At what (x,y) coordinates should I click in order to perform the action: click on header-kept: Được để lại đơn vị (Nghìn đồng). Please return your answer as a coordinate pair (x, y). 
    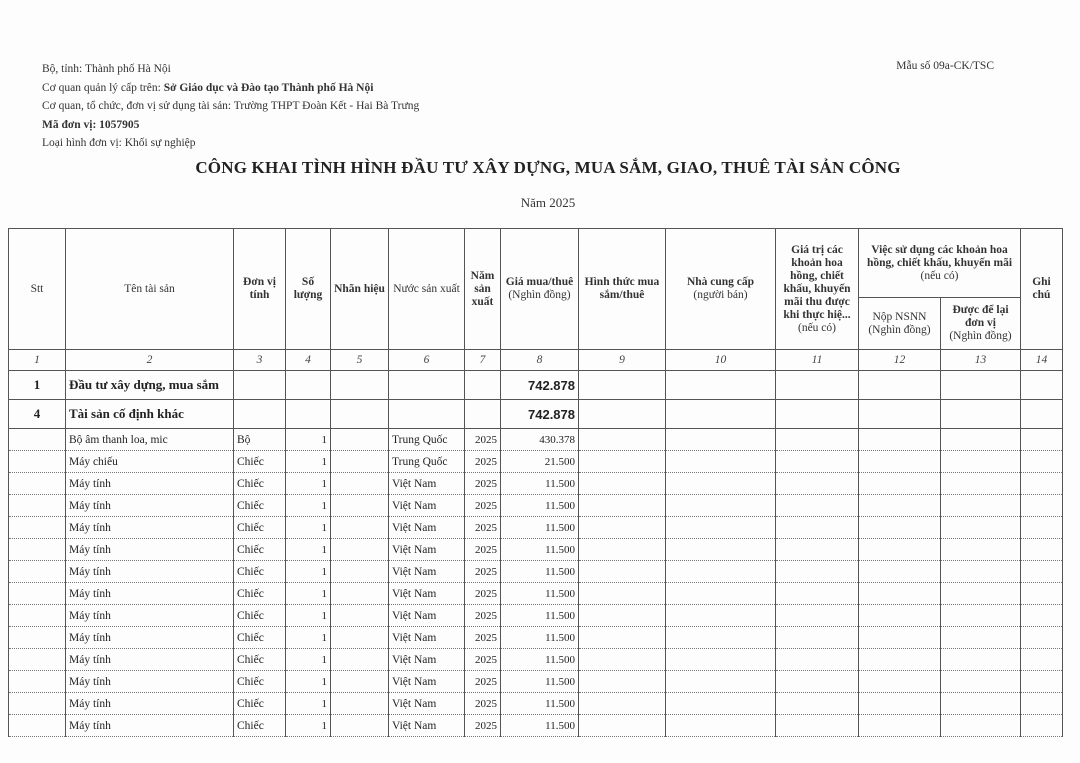
    Looking at the image, I should click on (980, 323).